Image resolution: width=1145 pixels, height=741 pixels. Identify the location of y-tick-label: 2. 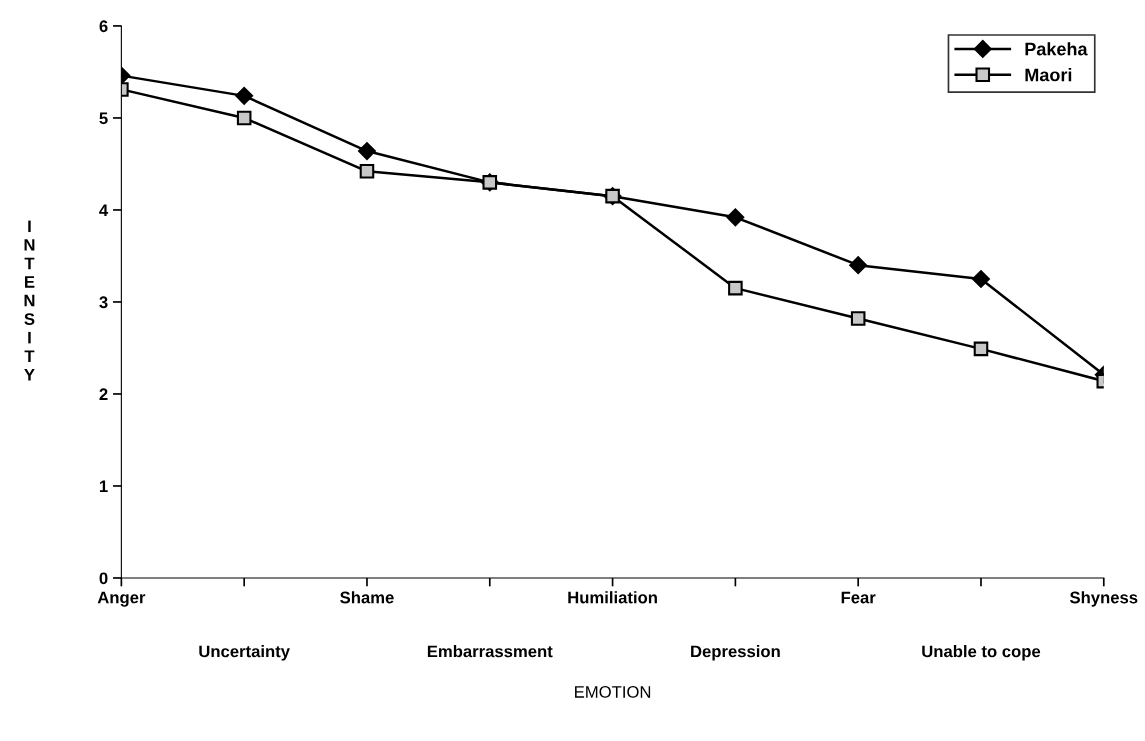
(103, 394).